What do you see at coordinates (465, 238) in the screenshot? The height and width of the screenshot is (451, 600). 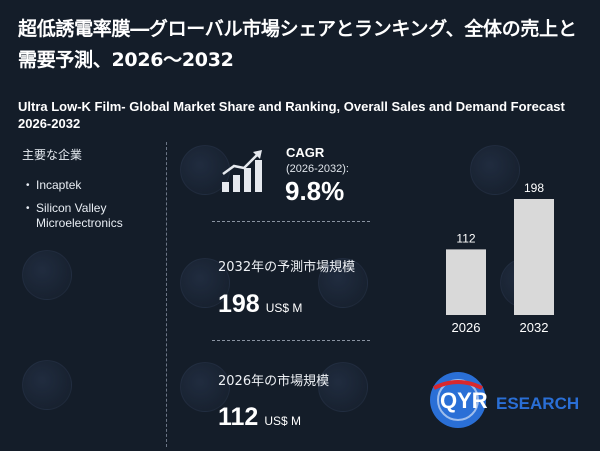 I see `bar-value-label: 112` at bounding box center [465, 238].